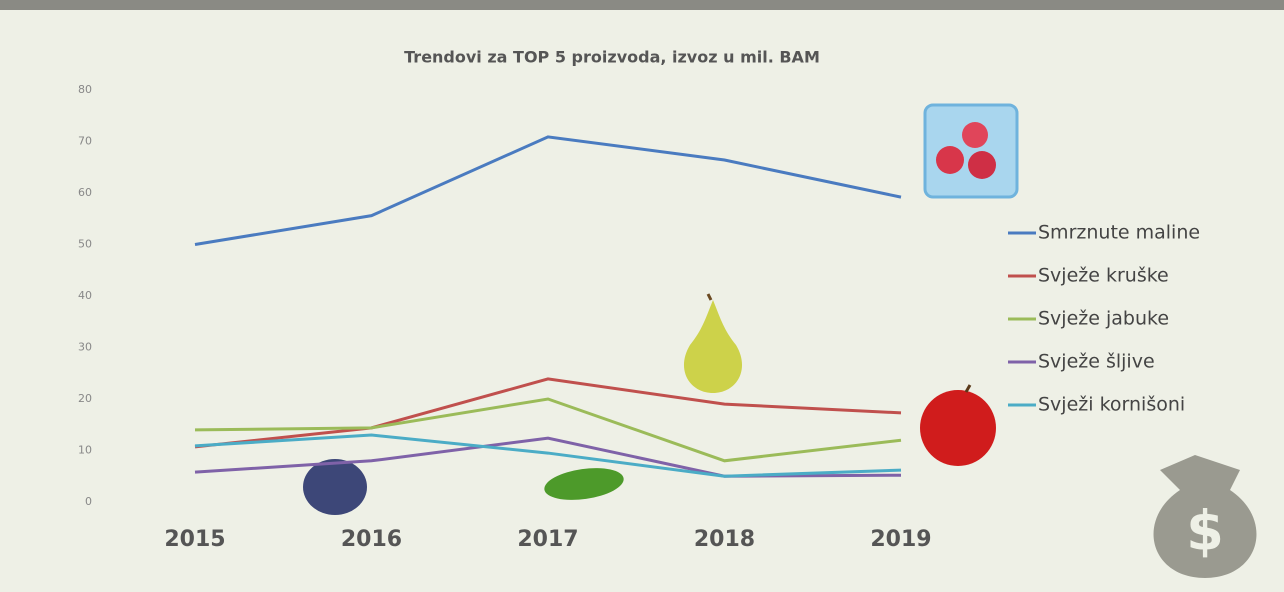 The image size is (1284, 592). What do you see at coordinates (85, 398) in the screenshot?
I see `y-tick-label: 20` at bounding box center [85, 398].